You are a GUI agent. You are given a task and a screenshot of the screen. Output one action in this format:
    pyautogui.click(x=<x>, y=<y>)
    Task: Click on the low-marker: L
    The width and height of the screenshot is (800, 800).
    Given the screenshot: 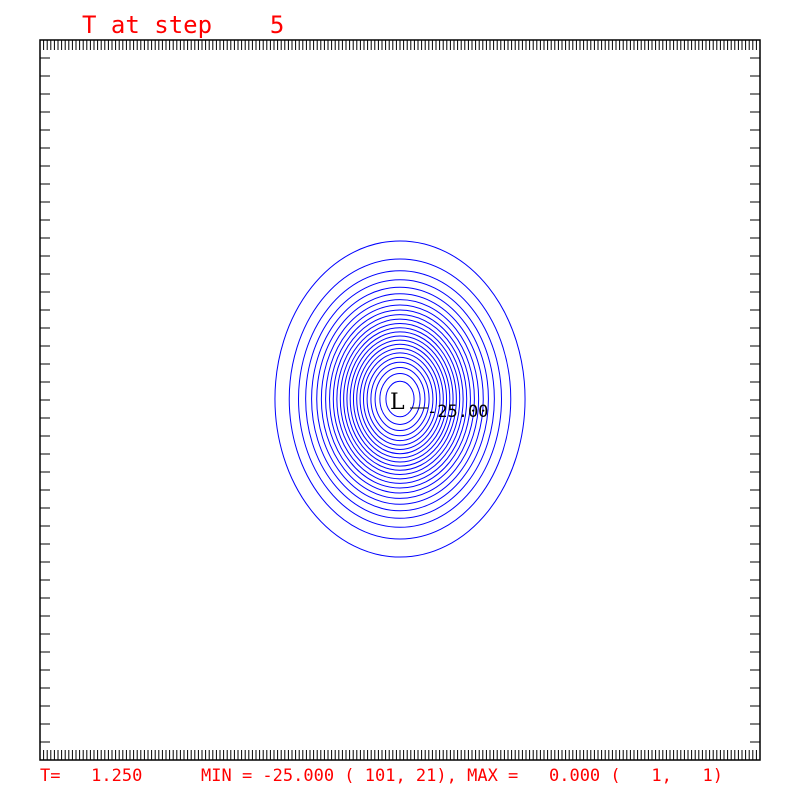 What is the action you would take?
    pyautogui.click(x=397, y=402)
    